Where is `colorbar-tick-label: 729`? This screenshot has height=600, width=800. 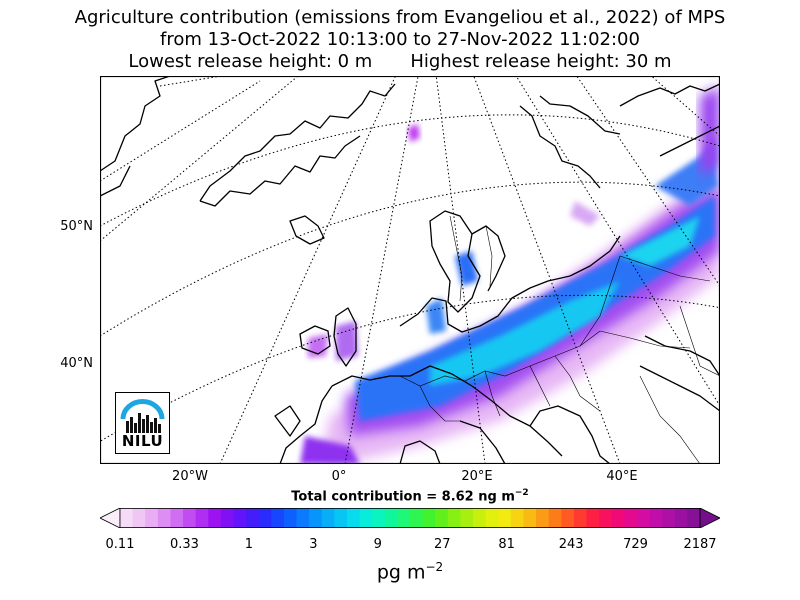 colorbar-tick-label: 729 is located at coordinates (635, 544).